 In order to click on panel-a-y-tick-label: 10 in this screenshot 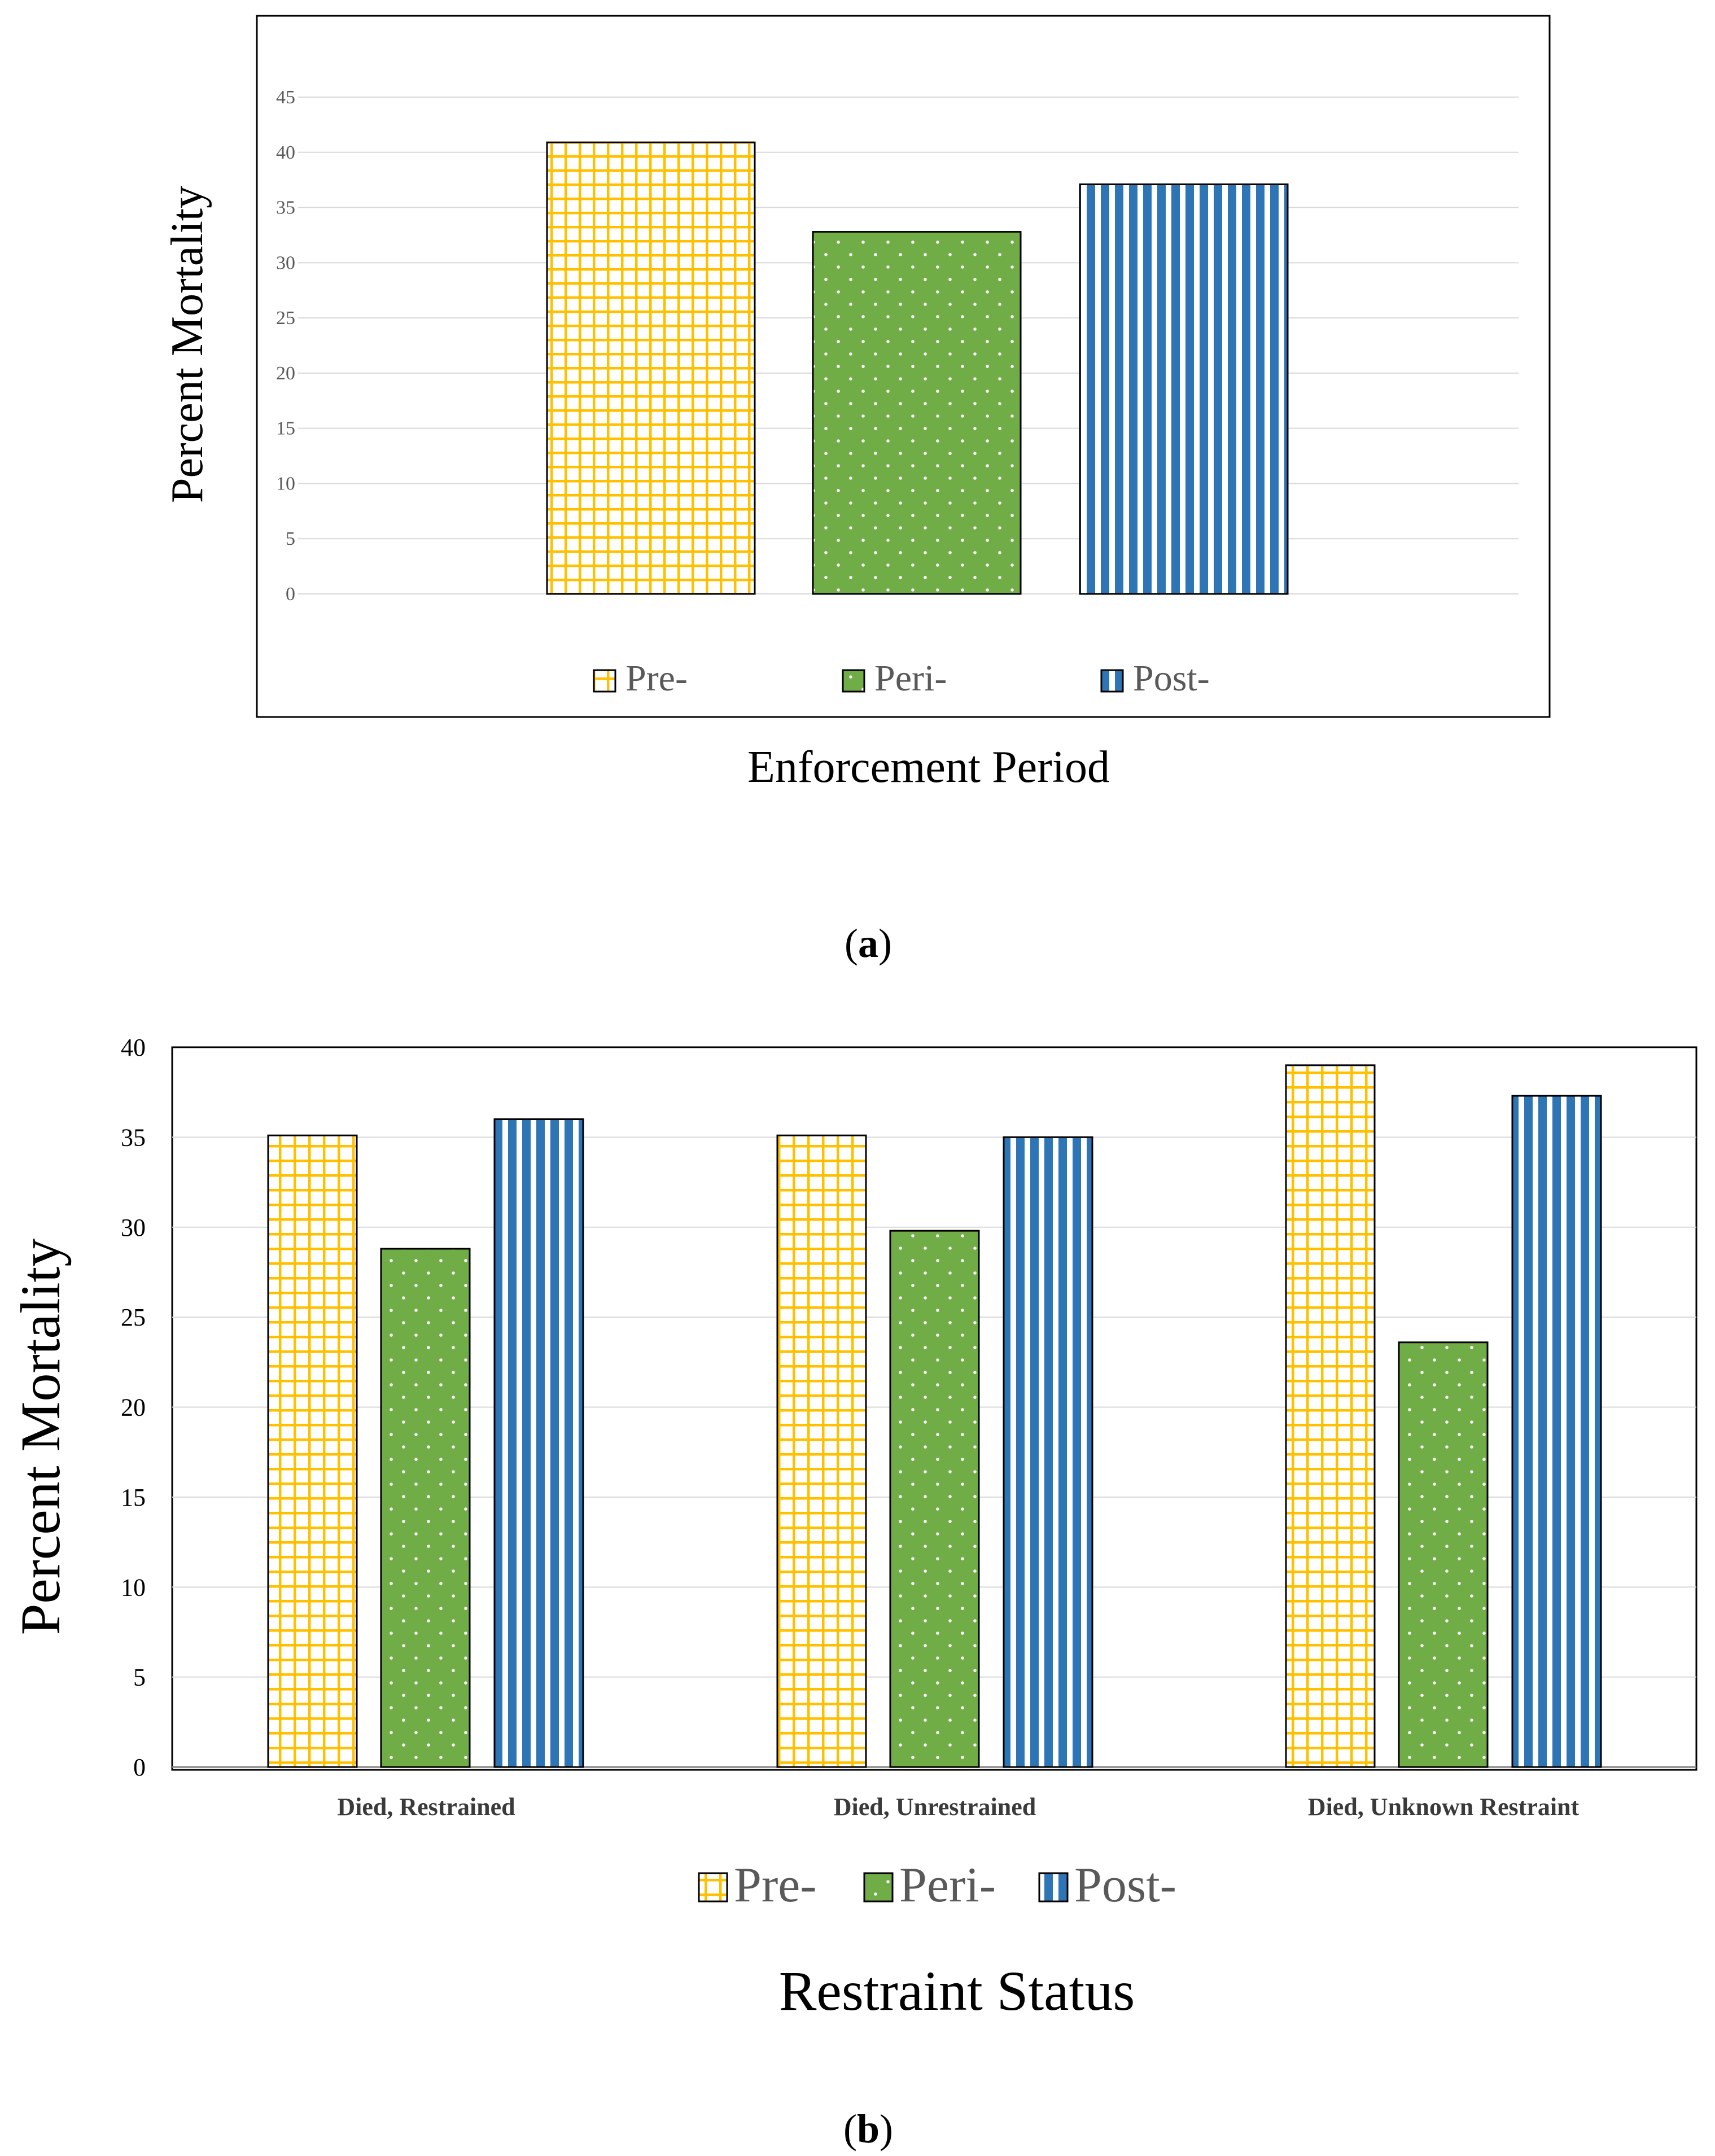, I will do `click(285, 483)`.